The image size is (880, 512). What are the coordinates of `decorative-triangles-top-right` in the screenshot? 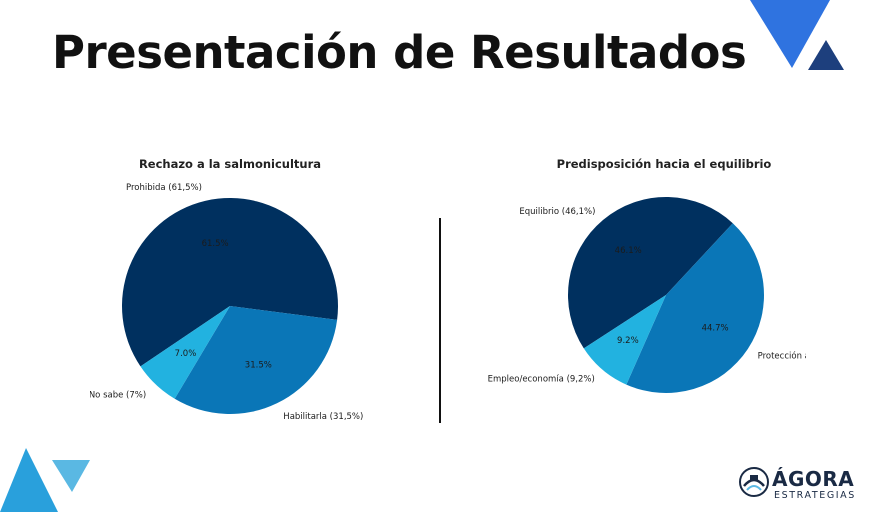 It's located at (797, 35).